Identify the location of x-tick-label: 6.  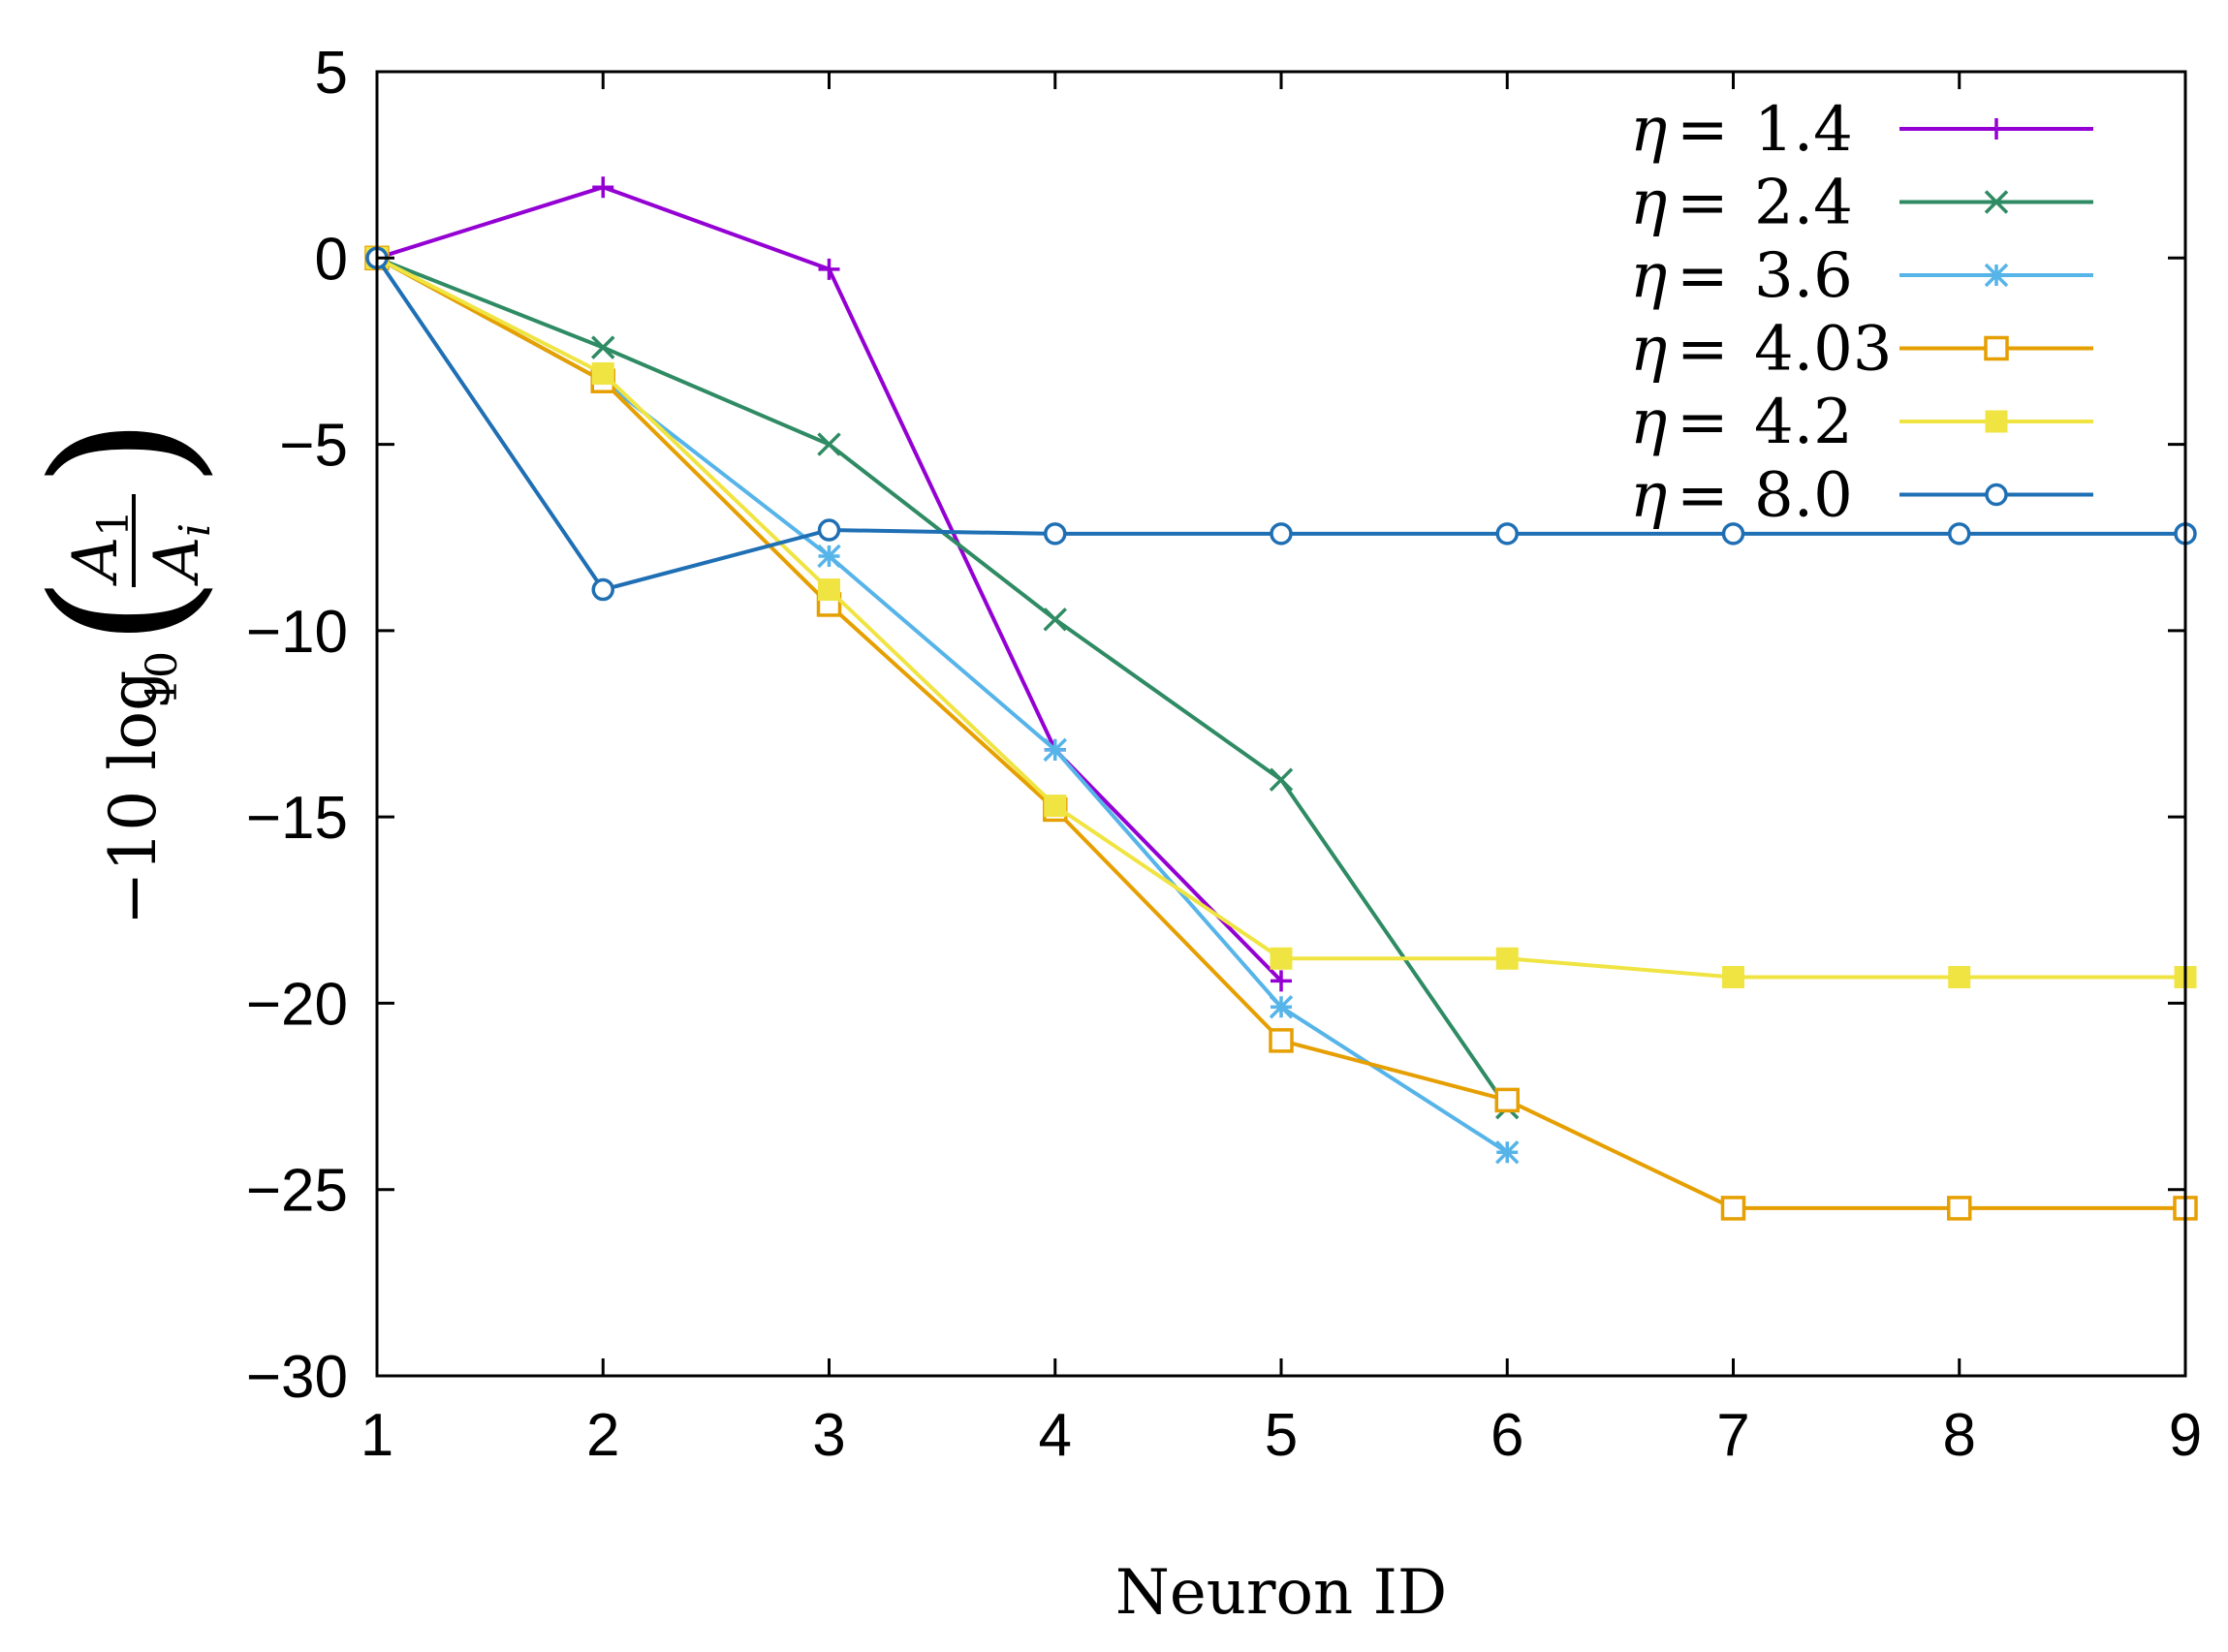
(1507, 1435).